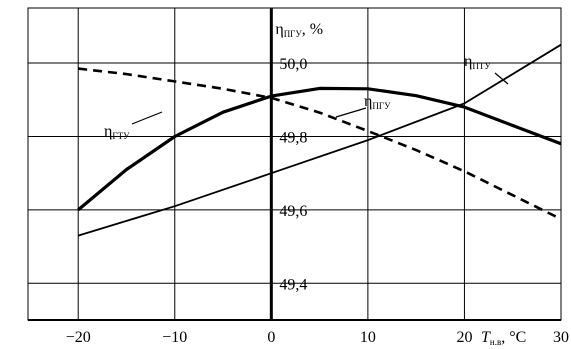 This screenshot has height=349, width=571. I want to click on leader-line-ПГУ, so click(351, 112).